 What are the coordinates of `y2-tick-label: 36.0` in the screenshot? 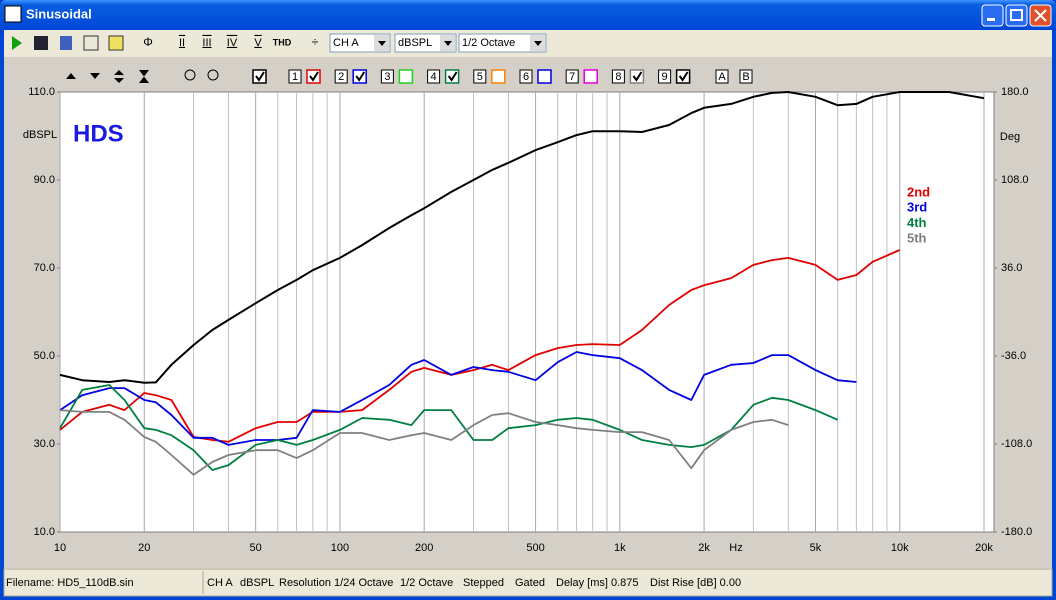 It's located at (1011, 268).